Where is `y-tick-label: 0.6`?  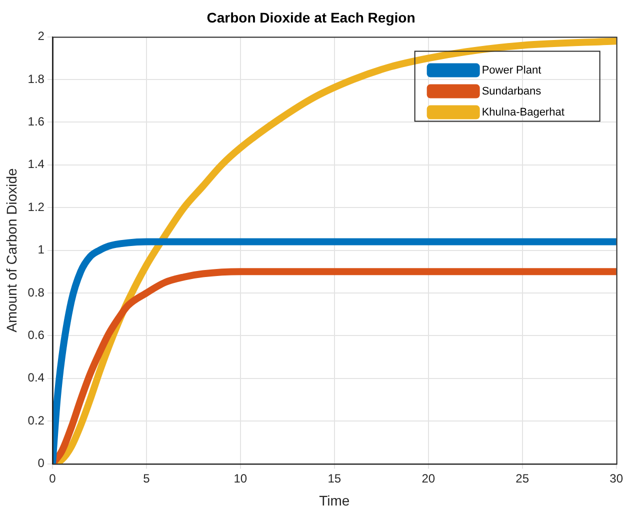 y-tick-label: 0.6 is located at coordinates (36, 335).